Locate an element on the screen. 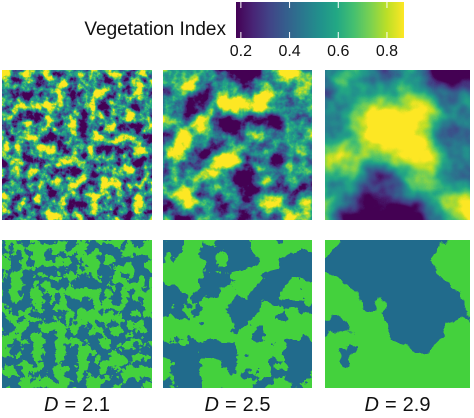 The width and height of the screenshot is (474, 418). panel-value: 2.1 is located at coordinates (96, 405).